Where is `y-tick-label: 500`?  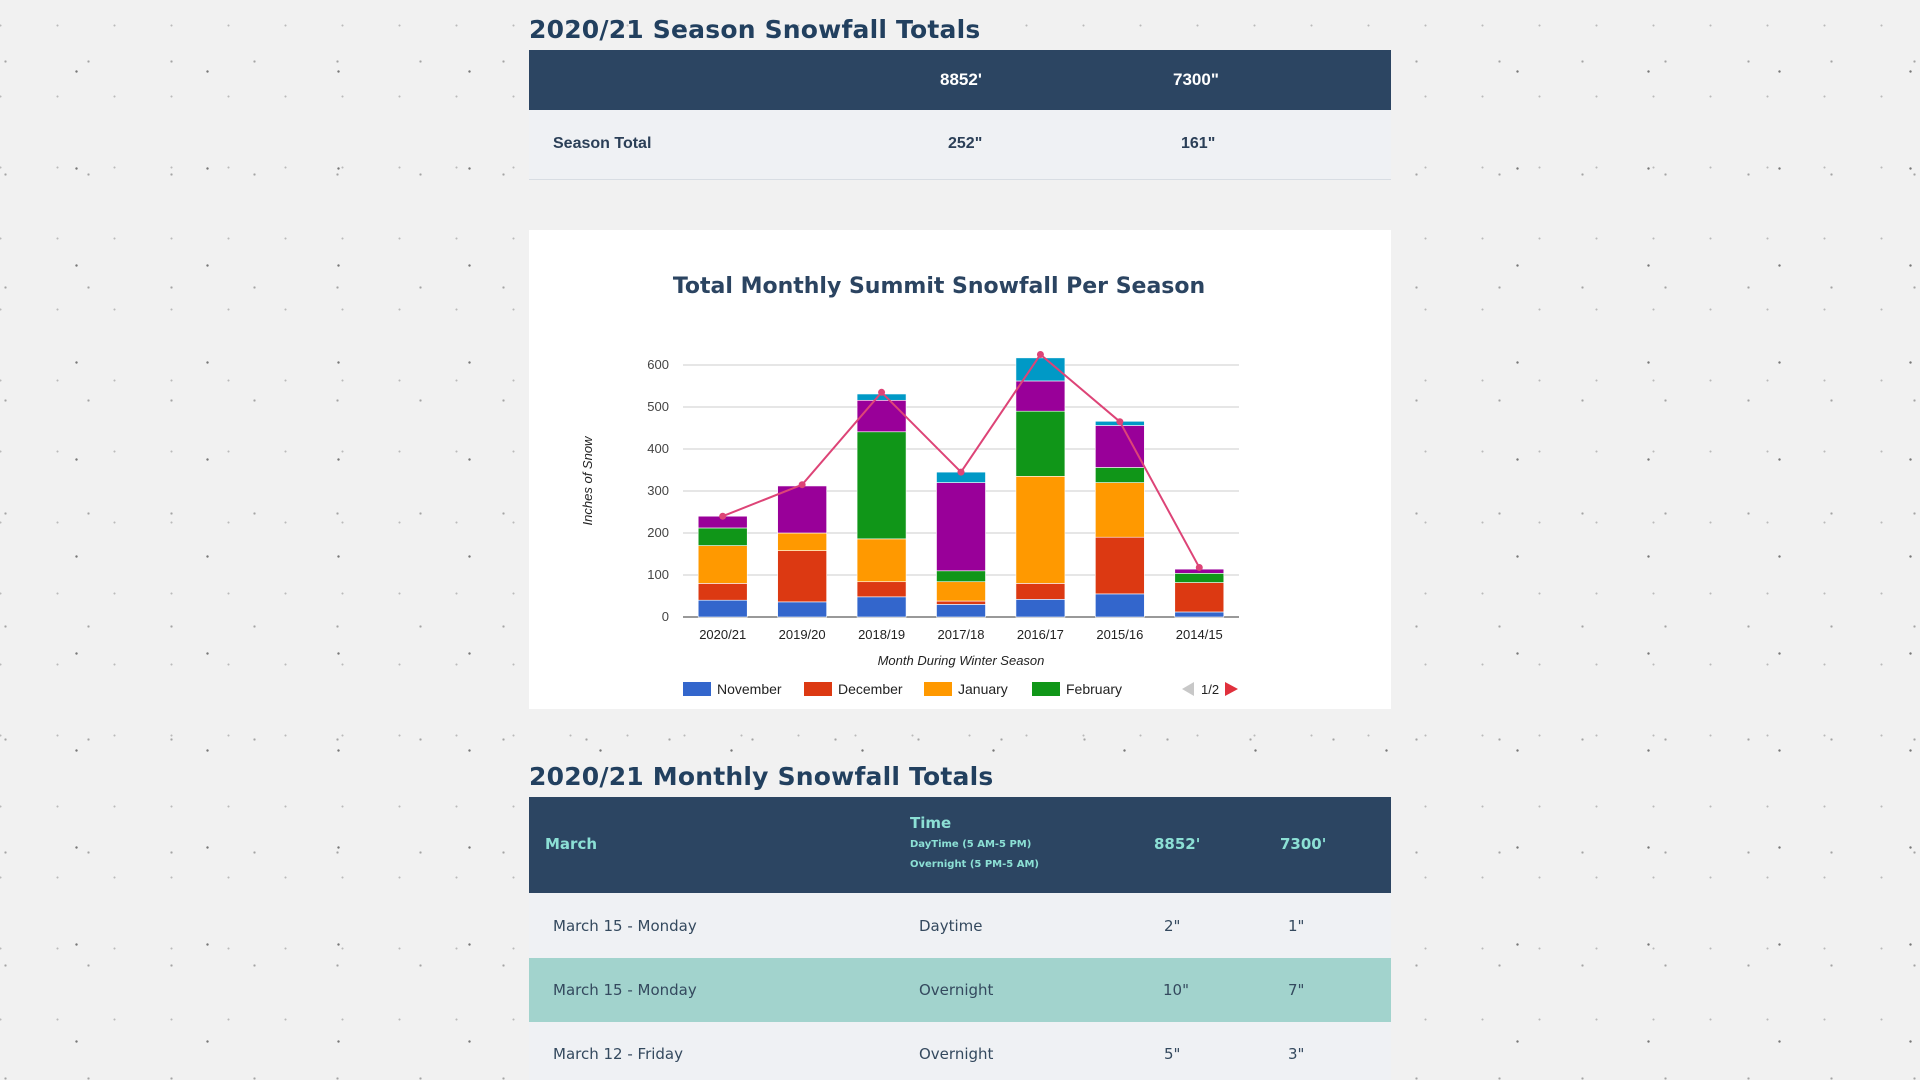 y-tick-label: 500 is located at coordinates (658, 406).